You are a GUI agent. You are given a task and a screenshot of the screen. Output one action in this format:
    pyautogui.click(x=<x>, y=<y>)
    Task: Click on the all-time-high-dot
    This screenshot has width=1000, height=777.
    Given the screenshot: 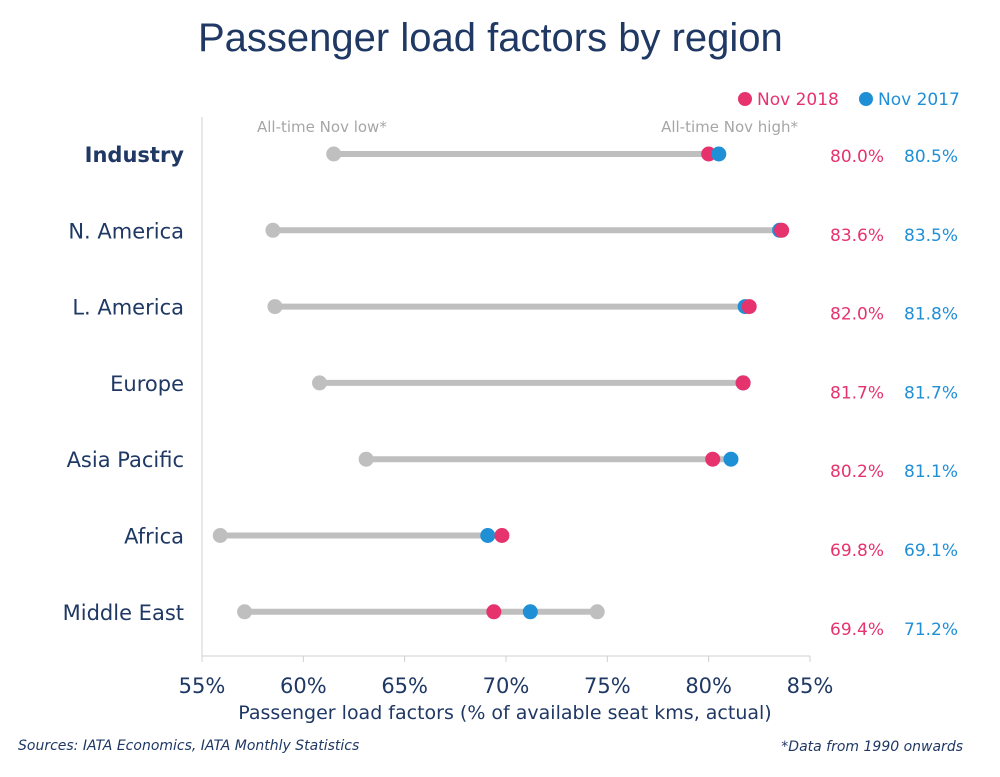 What is the action you would take?
    pyautogui.click(x=597, y=612)
    